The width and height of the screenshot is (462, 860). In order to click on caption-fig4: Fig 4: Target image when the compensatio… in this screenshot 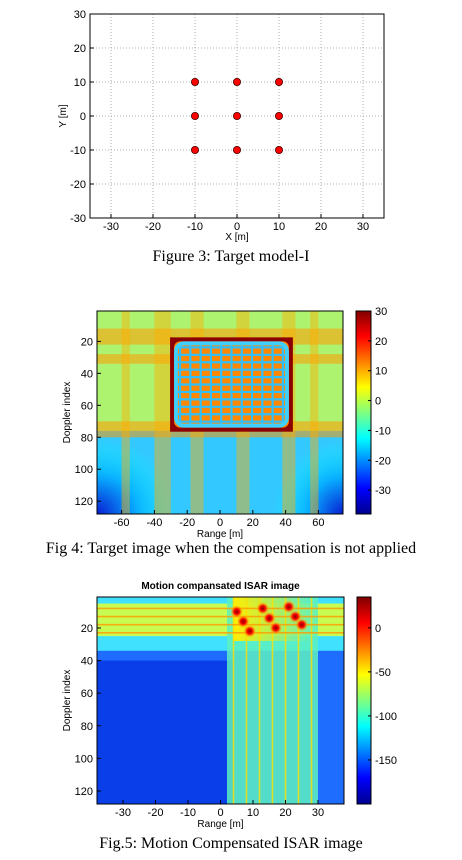, I will do `click(231, 548)`.